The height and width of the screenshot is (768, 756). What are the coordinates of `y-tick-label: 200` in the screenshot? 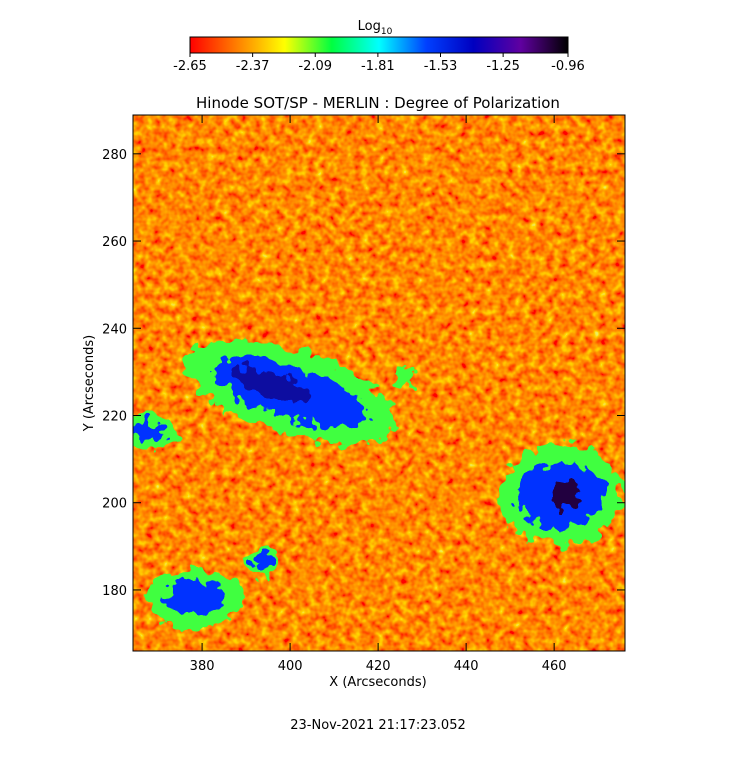 It's located at (114, 504).